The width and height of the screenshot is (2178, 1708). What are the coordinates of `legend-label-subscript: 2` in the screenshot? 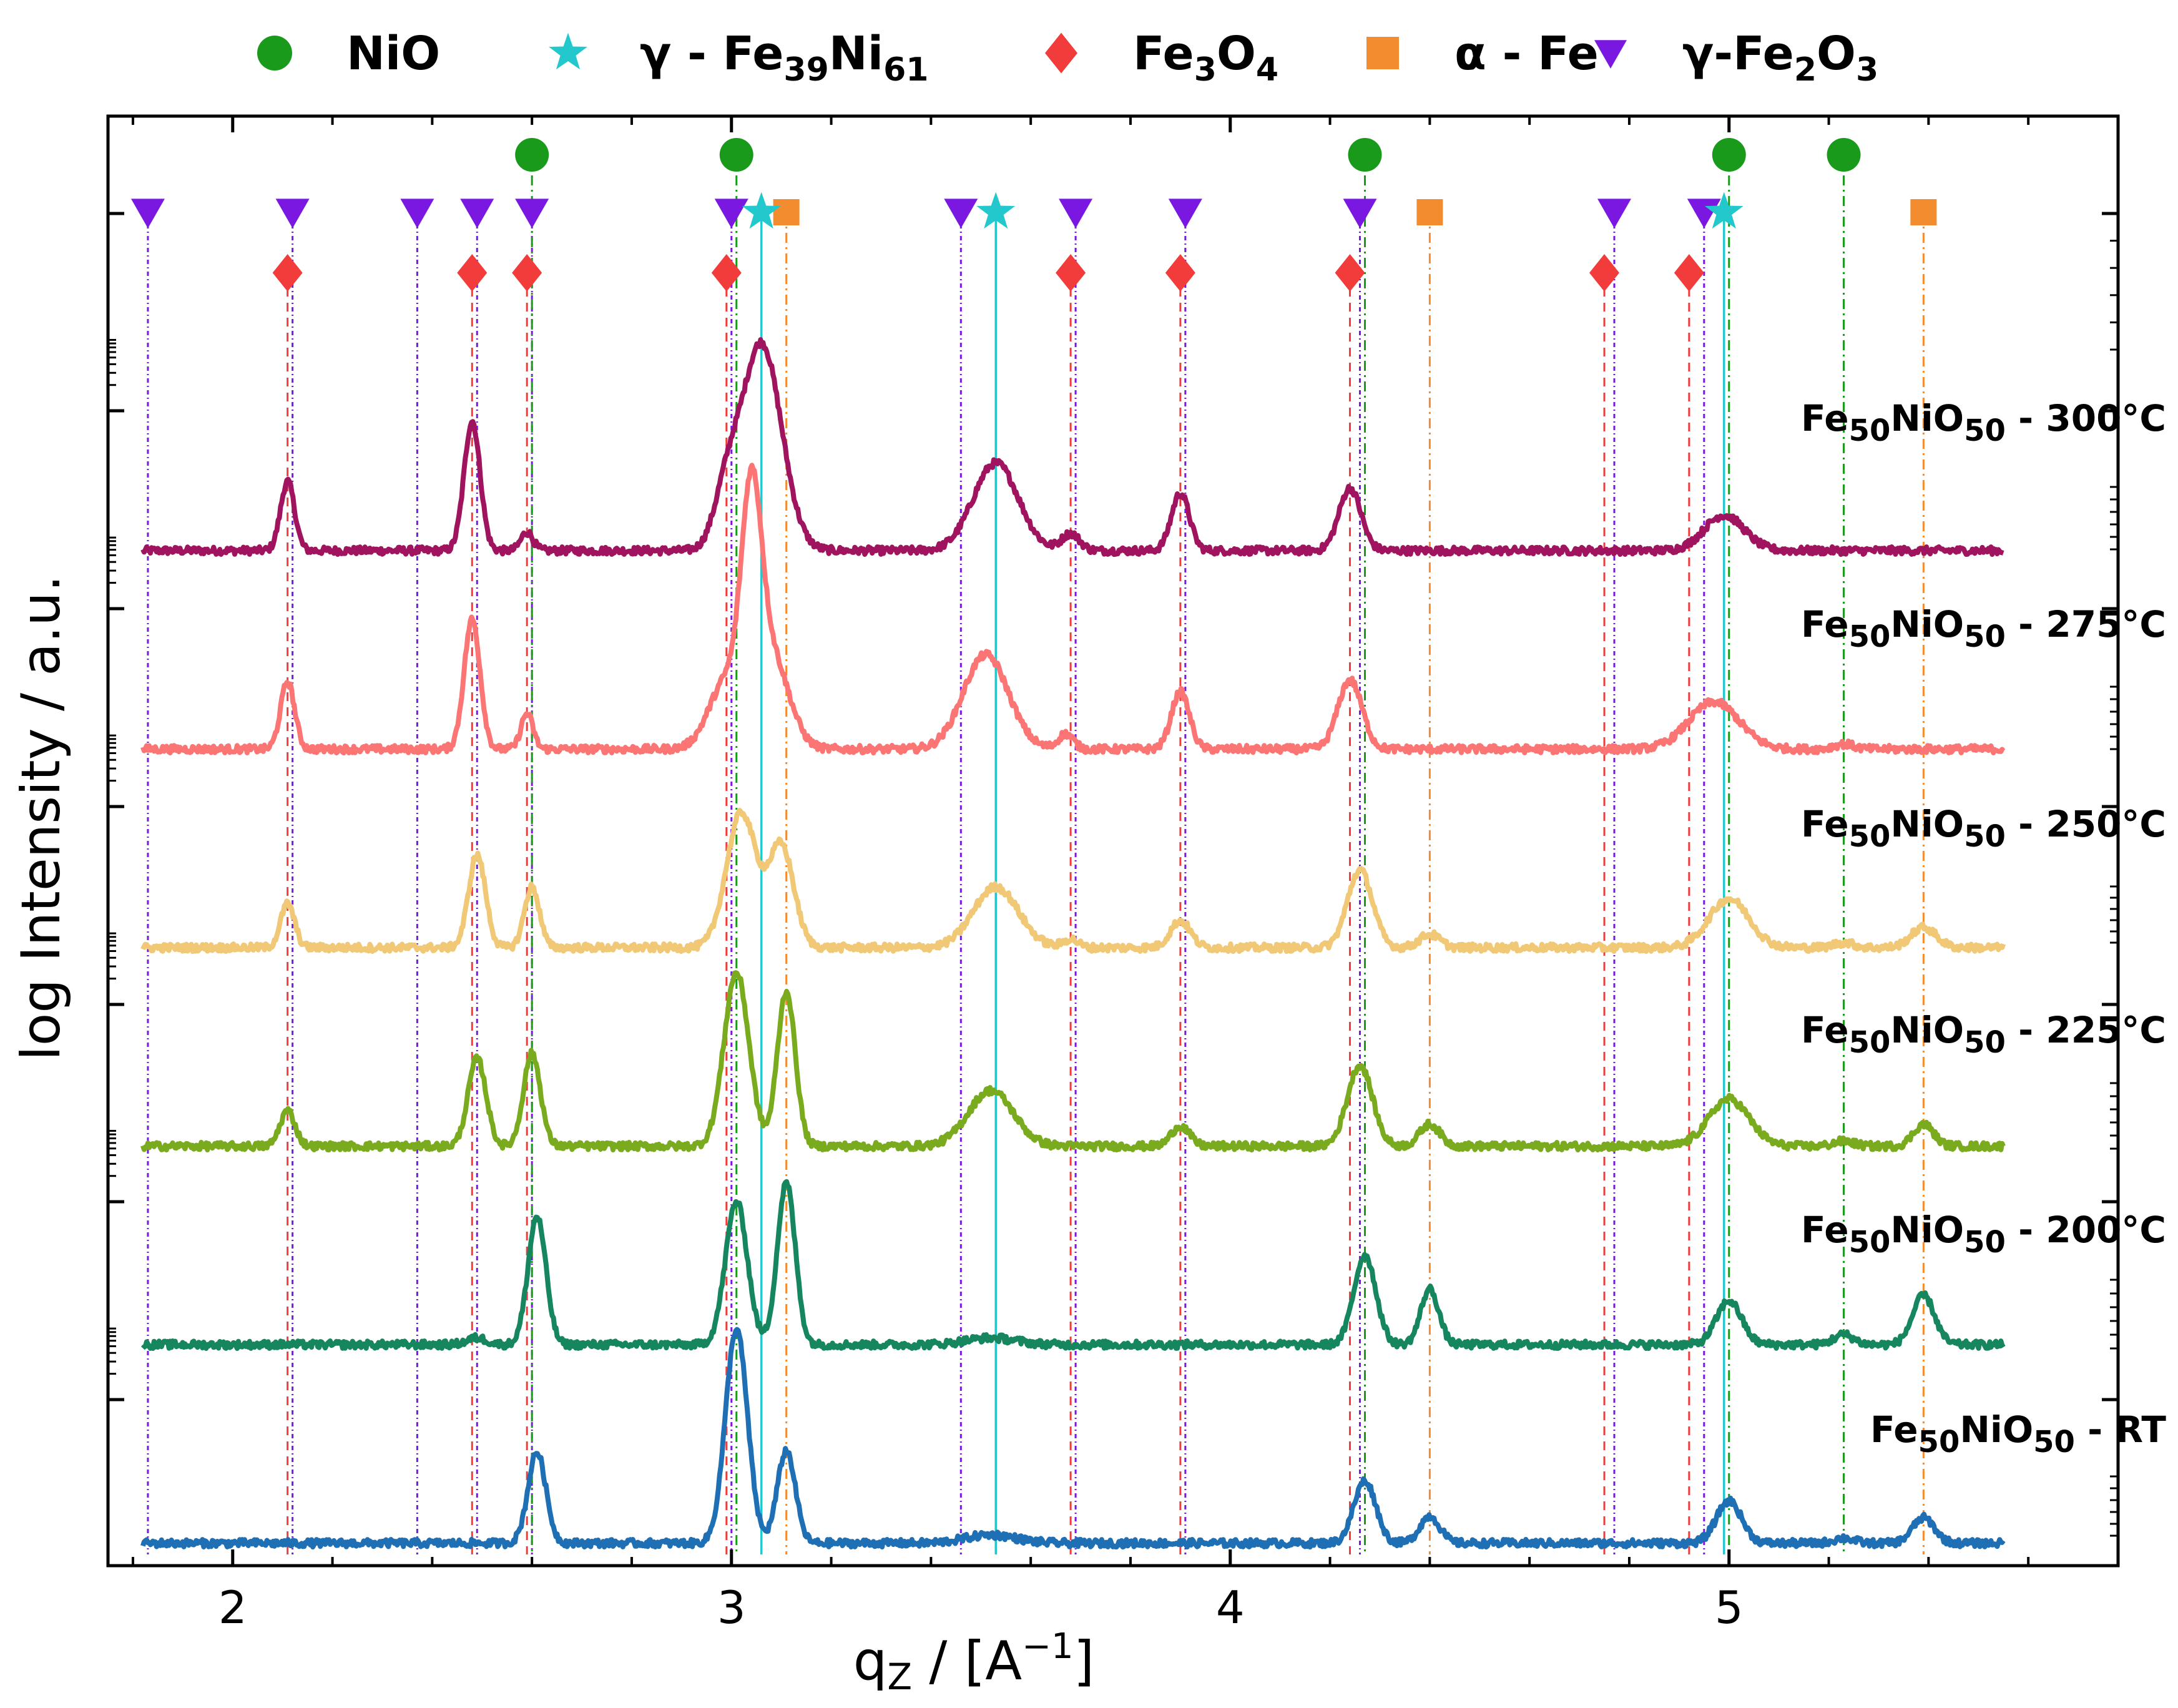 It's located at (1805, 70).